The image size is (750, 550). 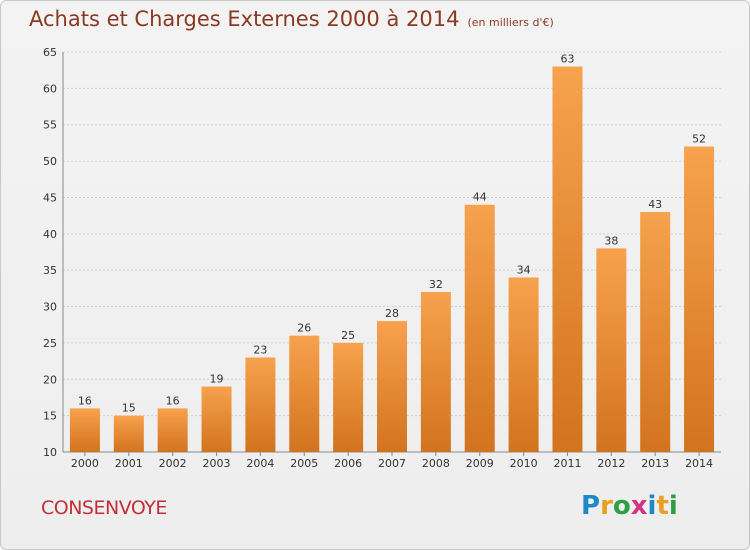 What do you see at coordinates (217, 463) in the screenshot?
I see `x-tick-label: 2003` at bounding box center [217, 463].